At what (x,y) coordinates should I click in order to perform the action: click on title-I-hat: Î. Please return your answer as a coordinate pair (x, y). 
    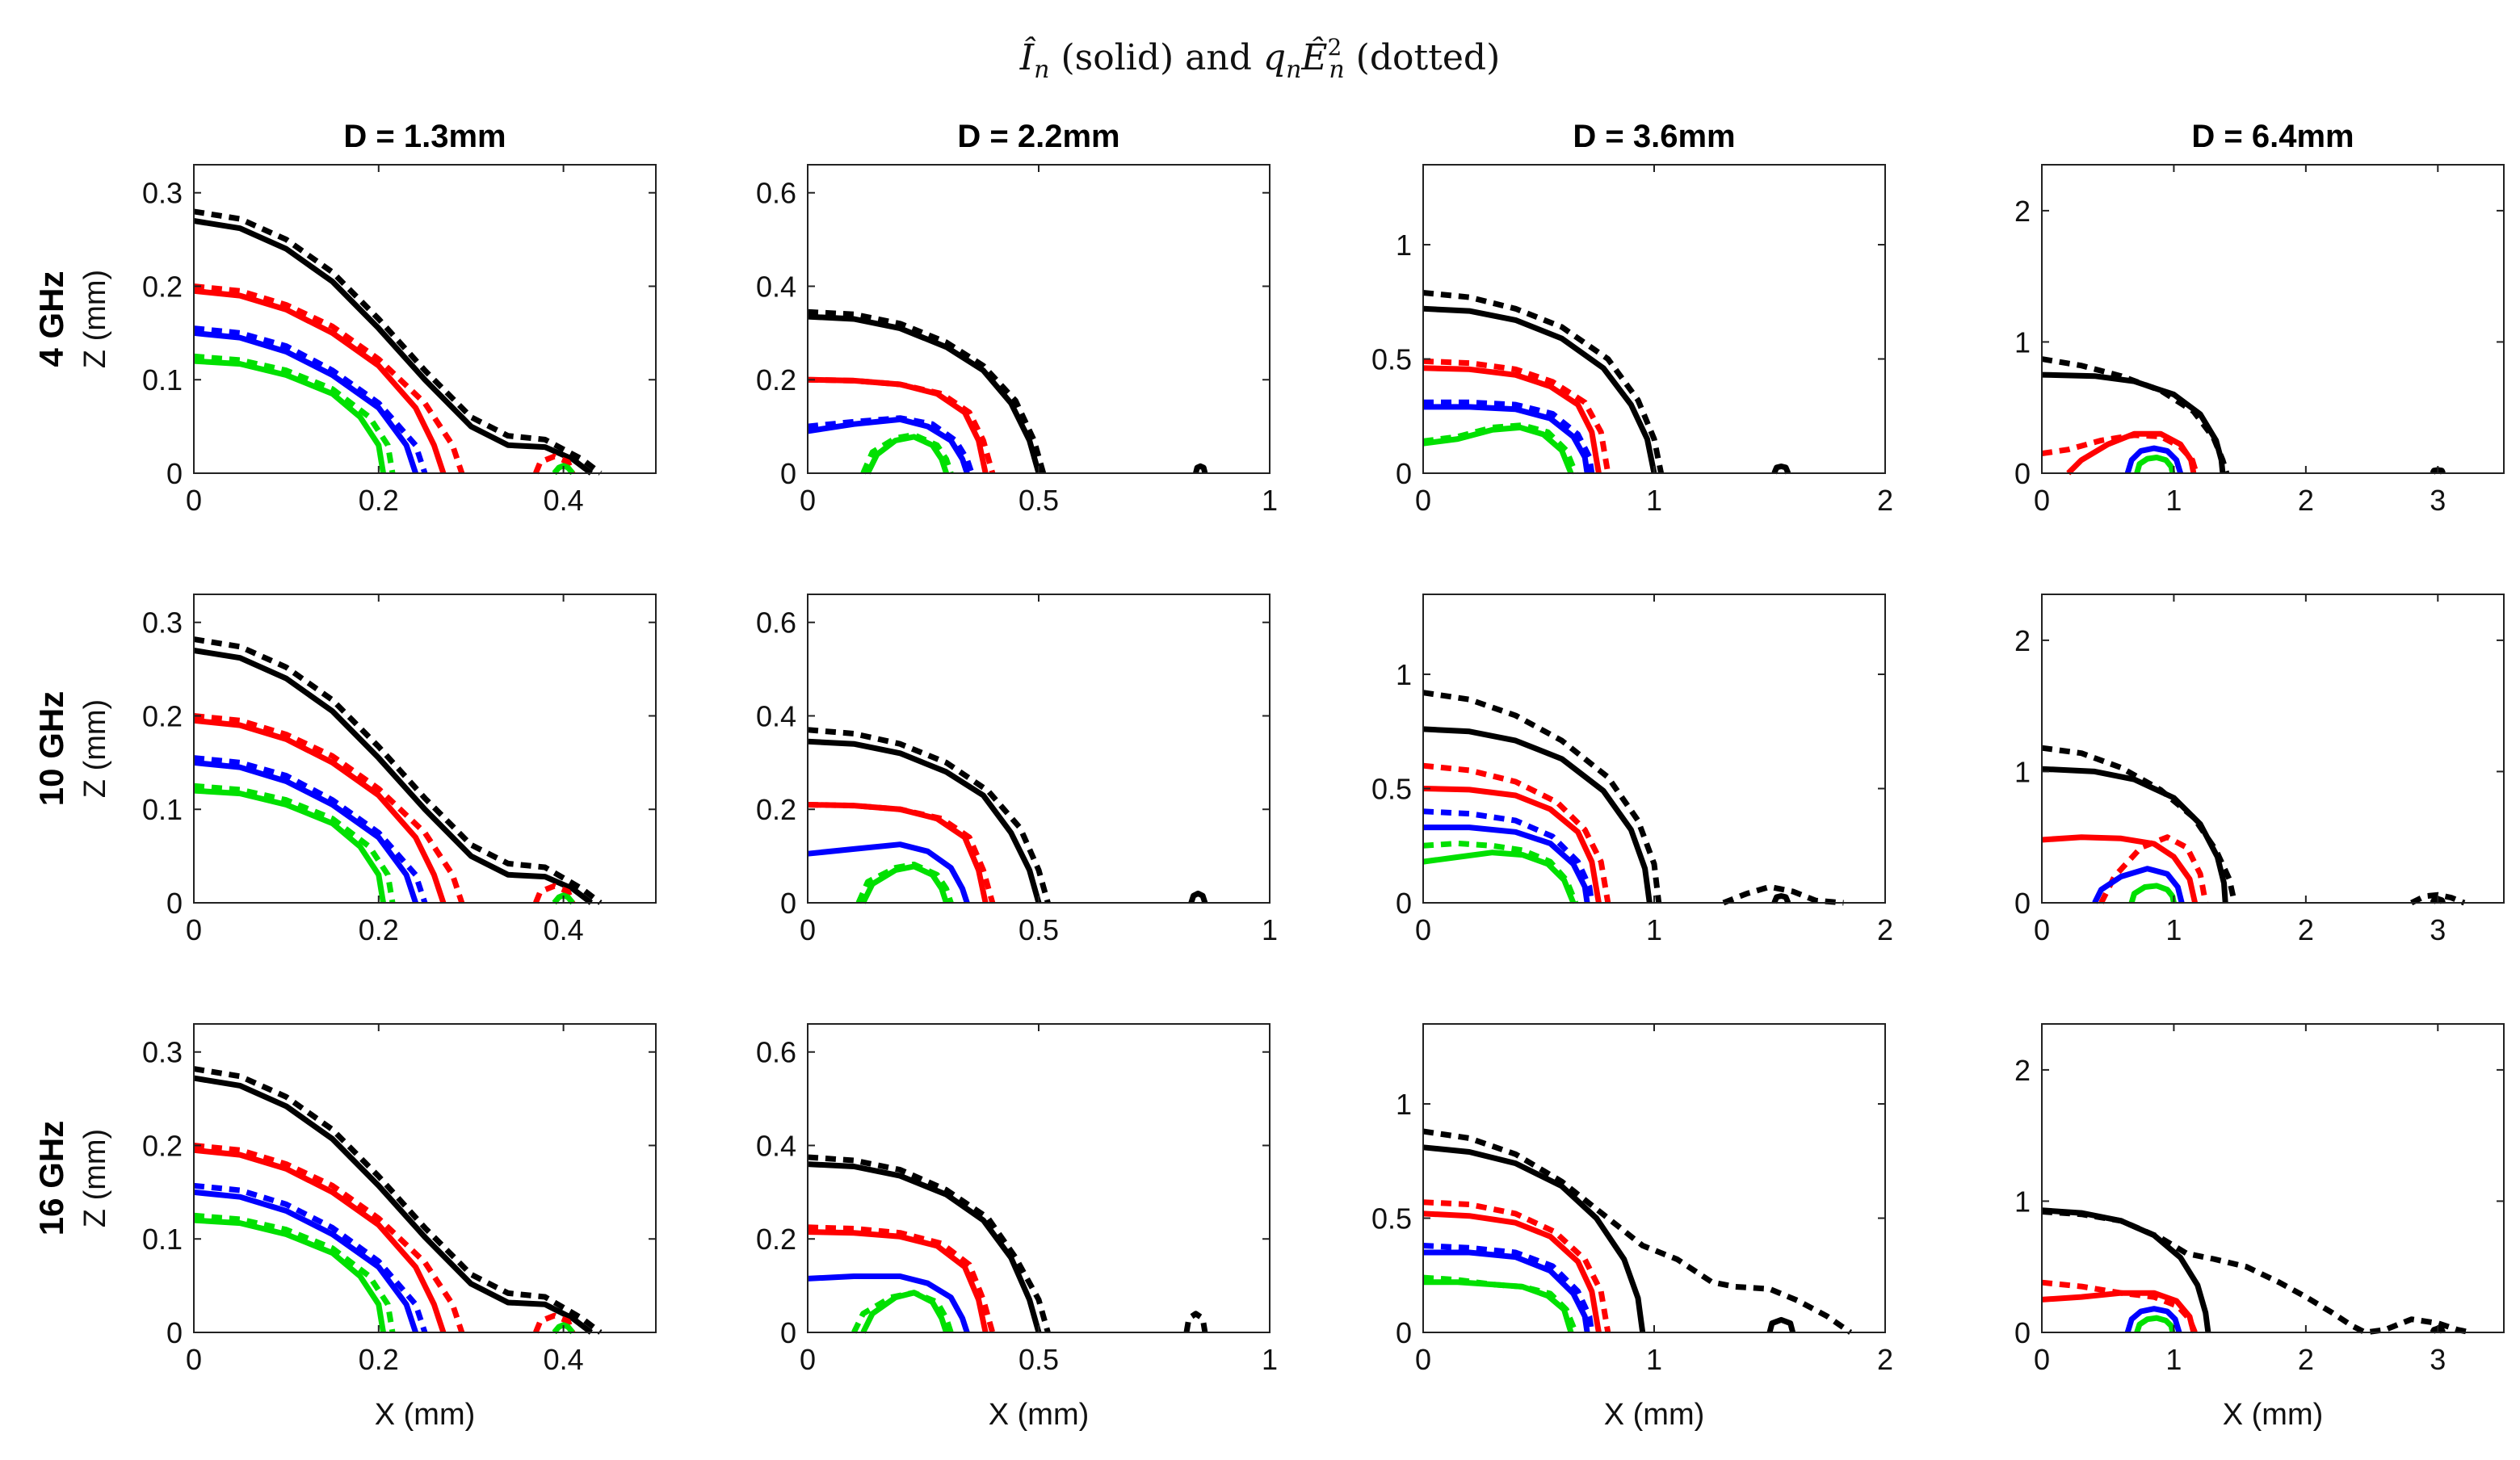
    Looking at the image, I should click on (1027, 57).